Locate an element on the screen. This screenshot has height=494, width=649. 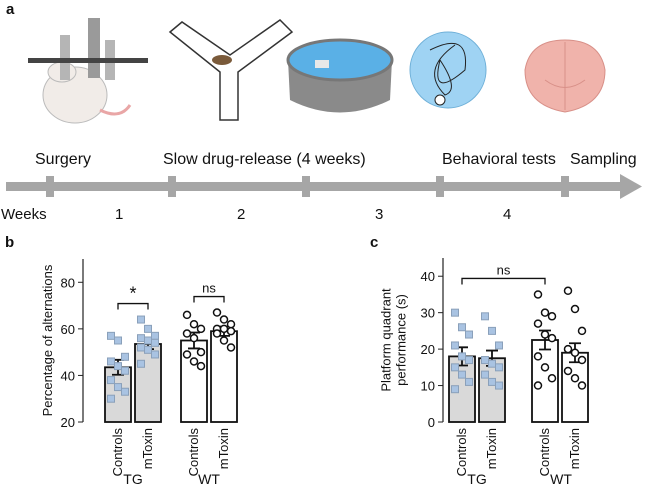
y-tick-label: 0 is located at coordinates (431, 422).